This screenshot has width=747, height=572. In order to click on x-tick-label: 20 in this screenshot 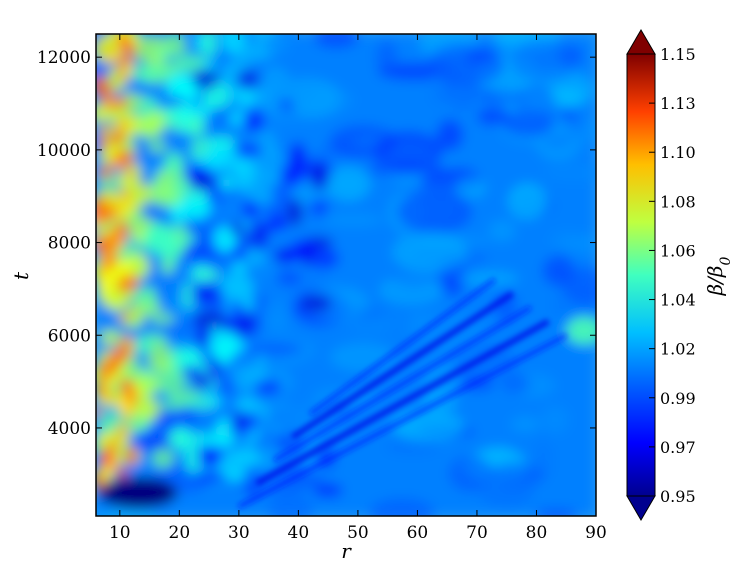, I will do `click(180, 533)`.